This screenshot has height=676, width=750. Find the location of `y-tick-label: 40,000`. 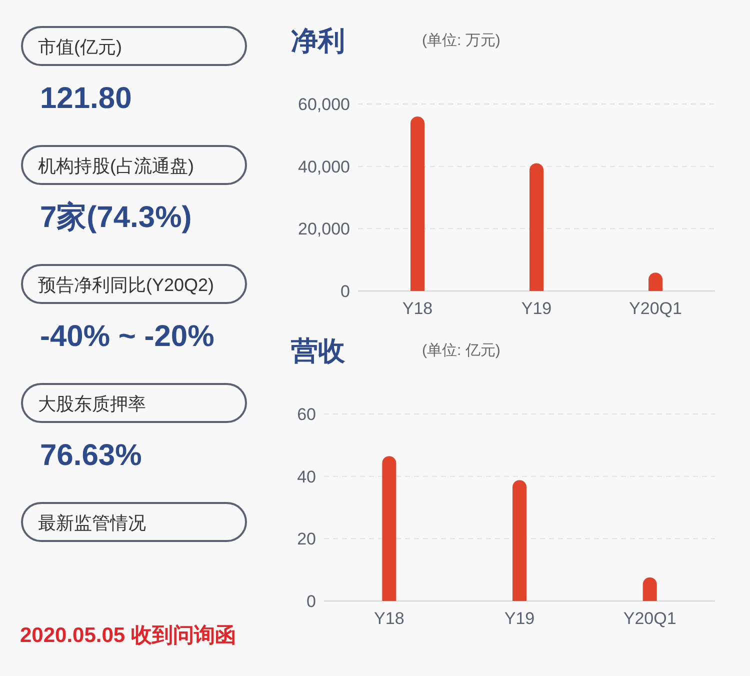

y-tick-label: 40,000 is located at coordinates (324, 166).